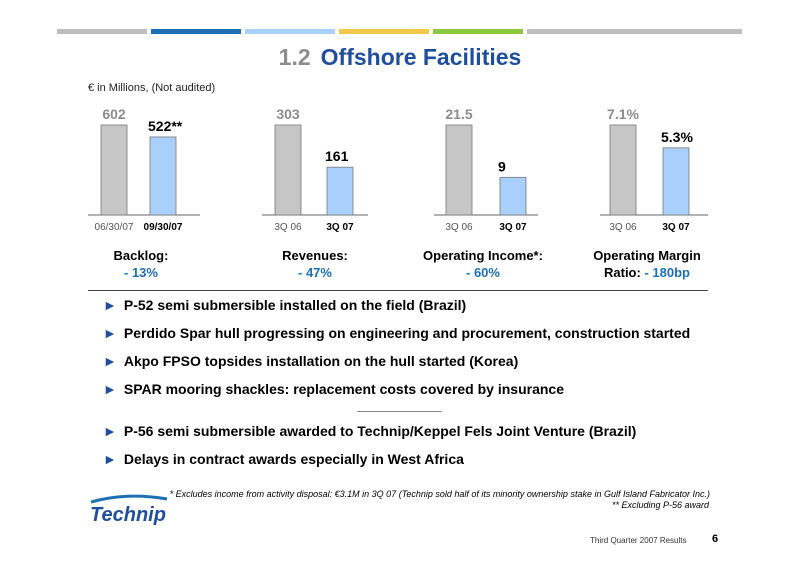  What do you see at coordinates (288, 114) in the screenshot?
I see `chart-1-value-label-0: 303` at bounding box center [288, 114].